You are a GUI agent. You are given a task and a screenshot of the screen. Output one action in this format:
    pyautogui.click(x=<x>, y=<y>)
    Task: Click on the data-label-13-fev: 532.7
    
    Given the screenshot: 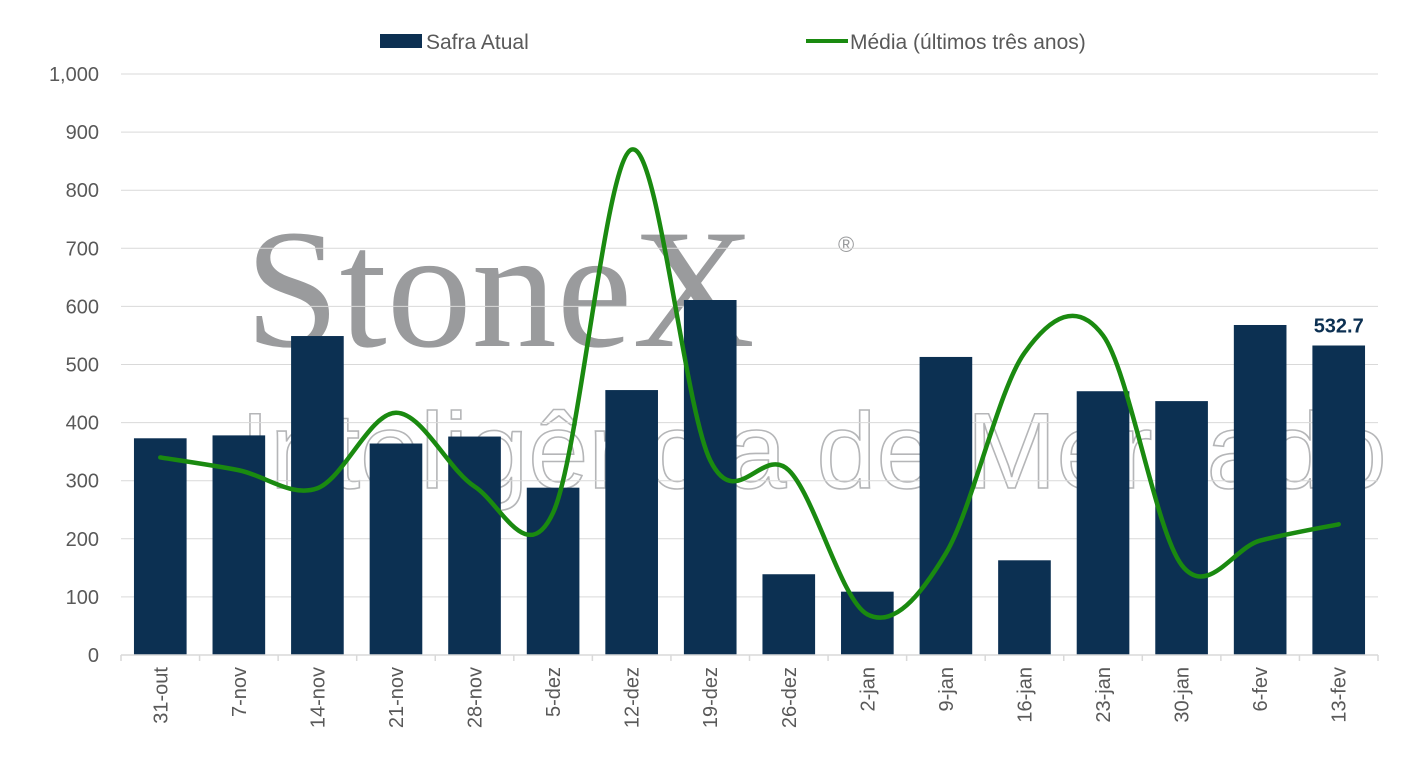 What is the action you would take?
    pyautogui.click(x=1339, y=327)
    